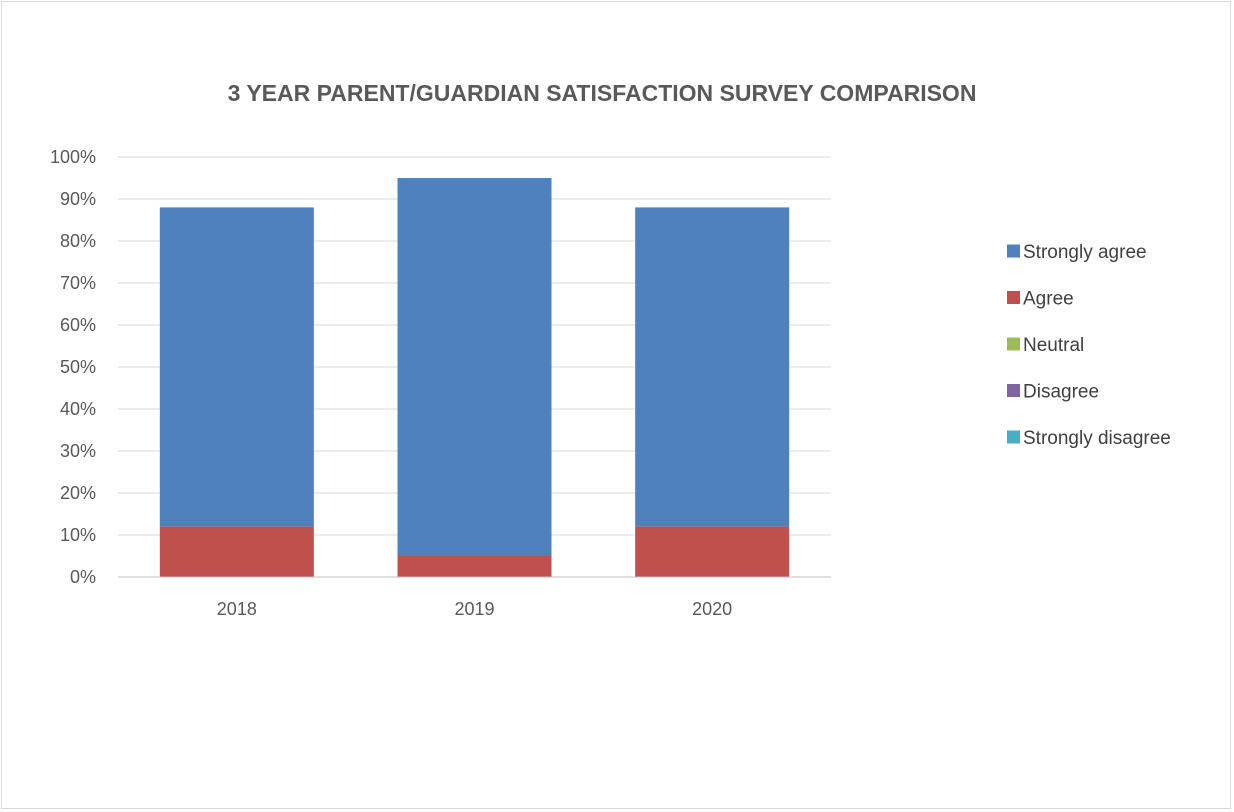 This screenshot has width=1234, height=812. I want to click on y-tick-label: 30%, so click(78, 451).